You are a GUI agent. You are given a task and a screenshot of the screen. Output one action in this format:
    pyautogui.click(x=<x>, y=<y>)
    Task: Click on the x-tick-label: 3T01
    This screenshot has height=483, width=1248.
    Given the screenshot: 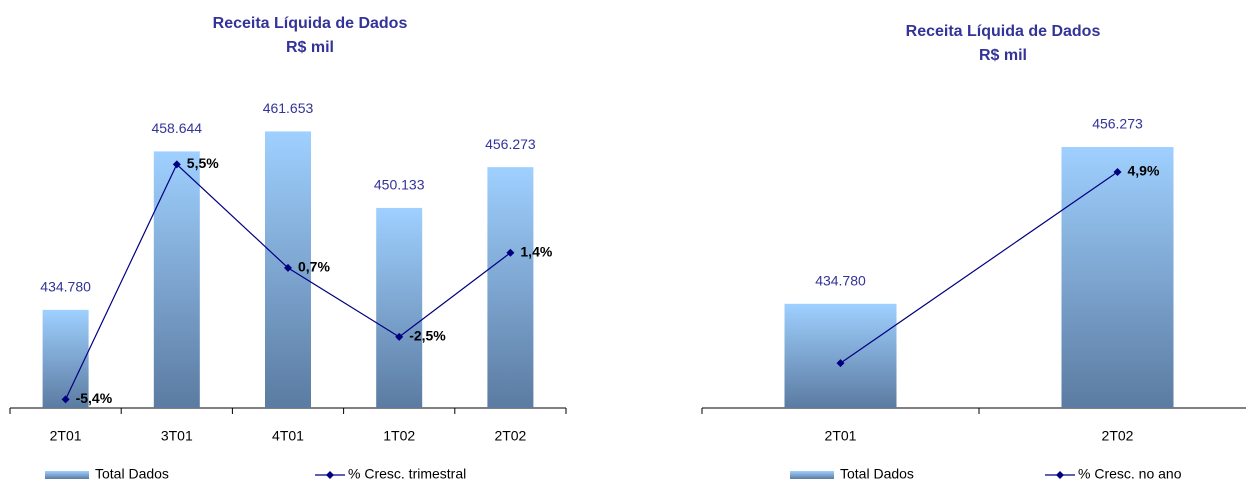 What is the action you would take?
    pyautogui.click(x=177, y=436)
    